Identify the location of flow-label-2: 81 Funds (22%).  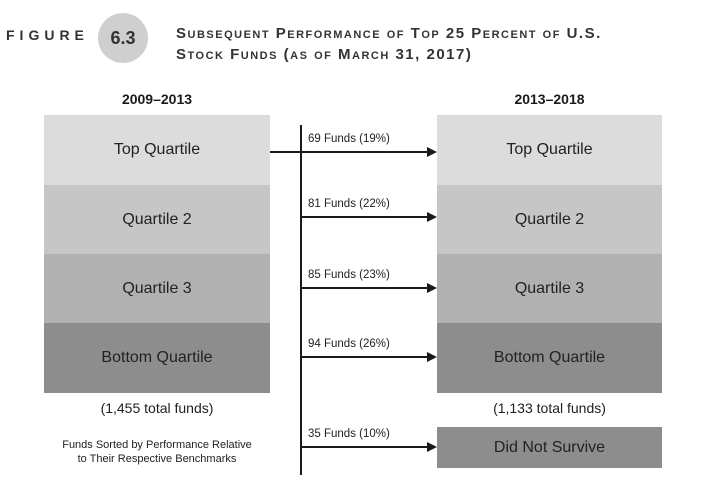
(349, 204).